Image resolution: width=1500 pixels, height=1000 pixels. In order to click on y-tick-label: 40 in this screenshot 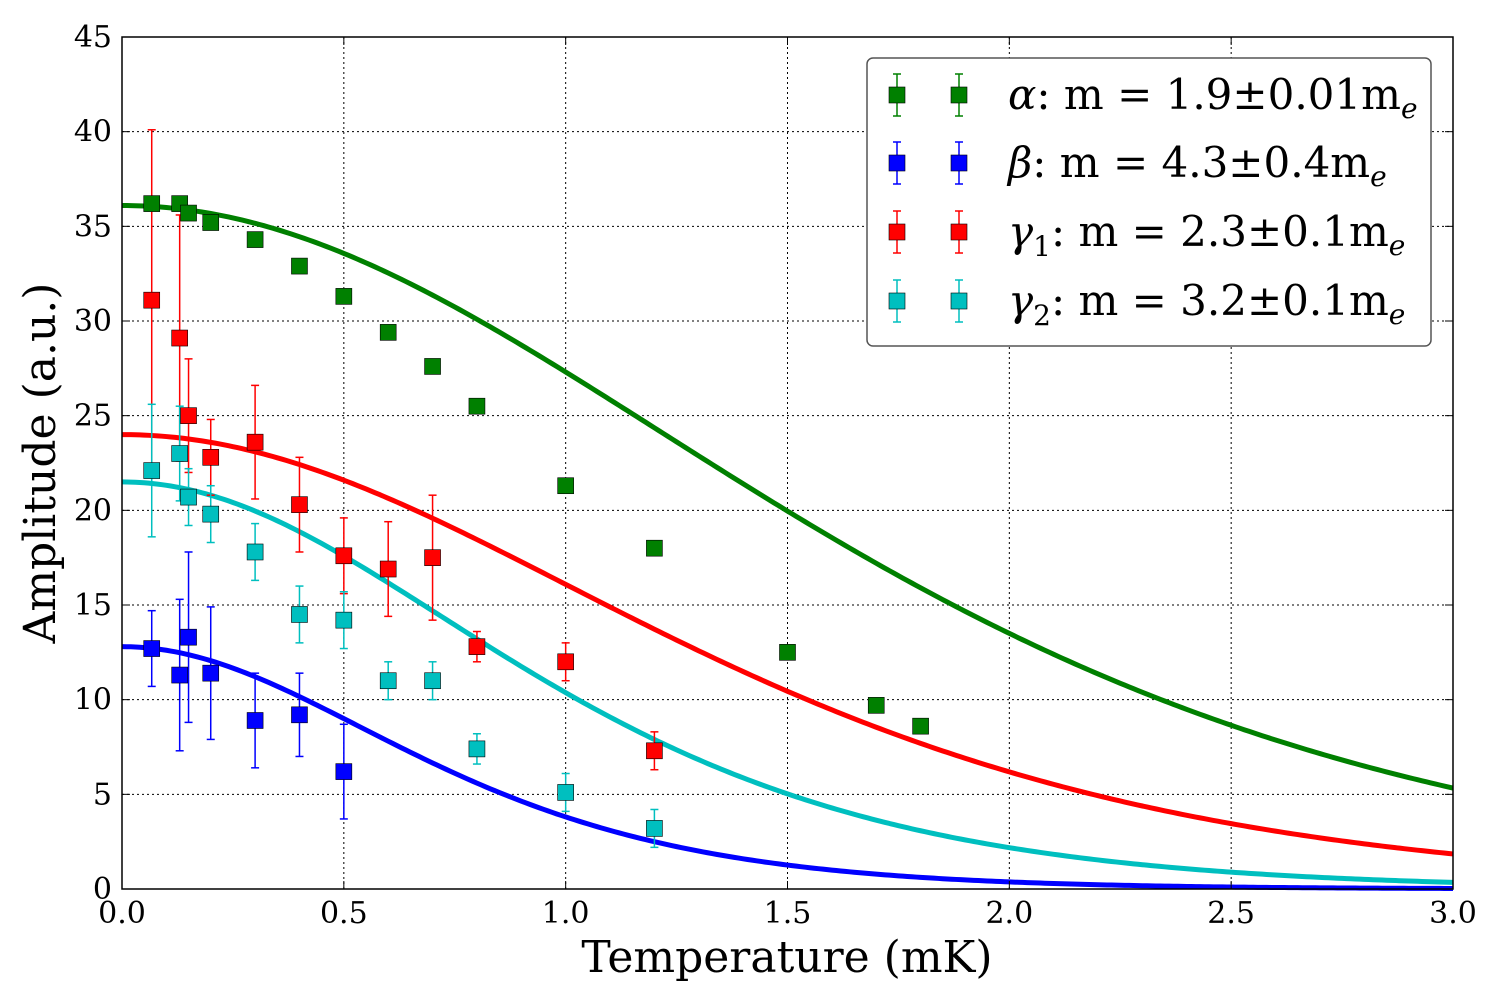, I will do `click(93, 132)`.